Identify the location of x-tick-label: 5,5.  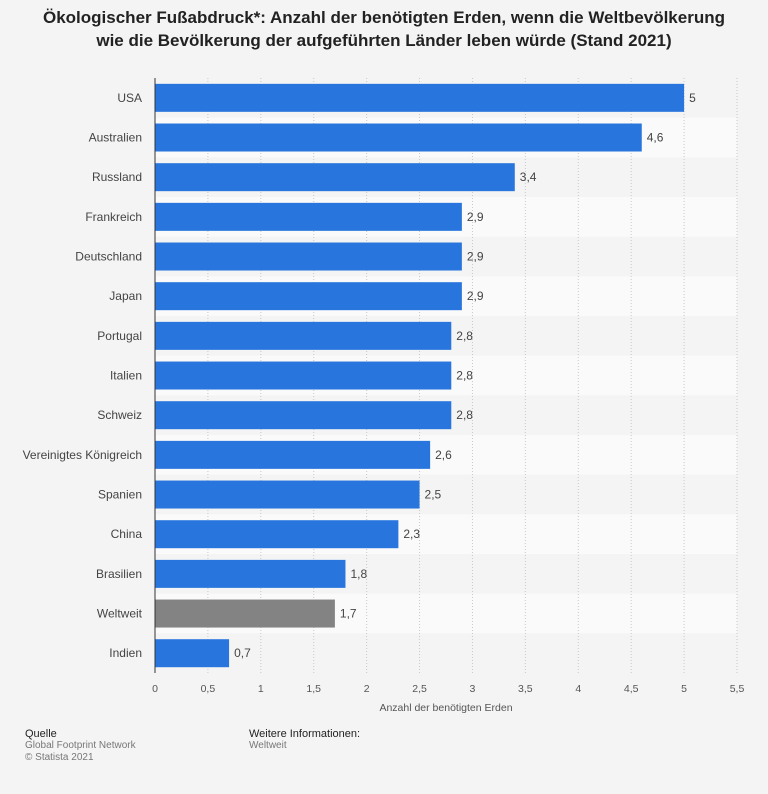
(737, 689).